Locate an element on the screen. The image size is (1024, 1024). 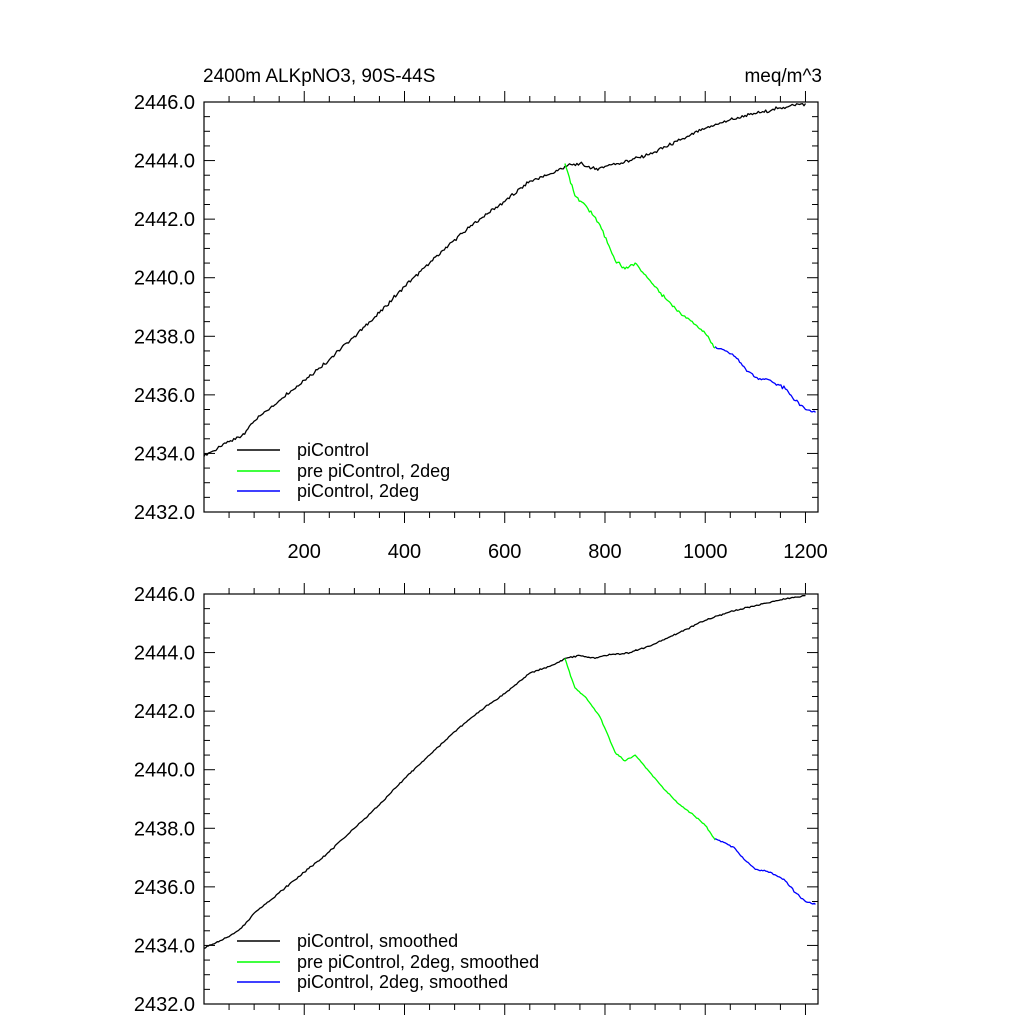
legend-label-1: piControl is located at coordinates (333, 450).